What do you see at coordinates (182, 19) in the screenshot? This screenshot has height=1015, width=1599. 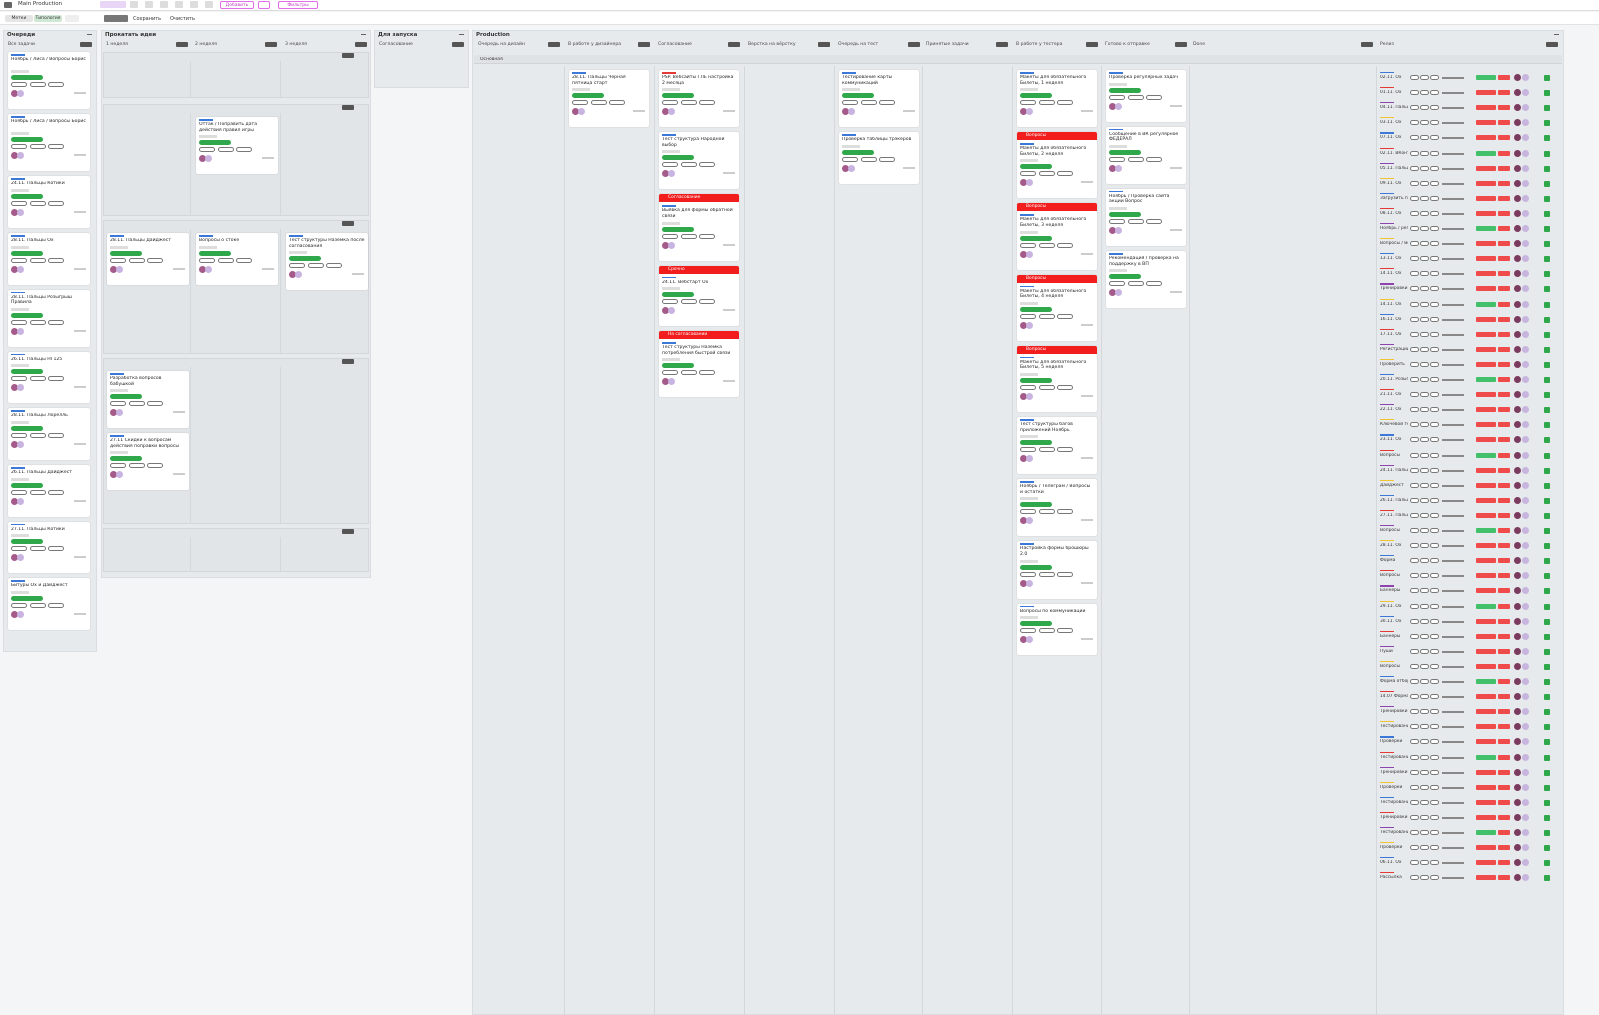 I see `clear-action: Очистить` at bounding box center [182, 19].